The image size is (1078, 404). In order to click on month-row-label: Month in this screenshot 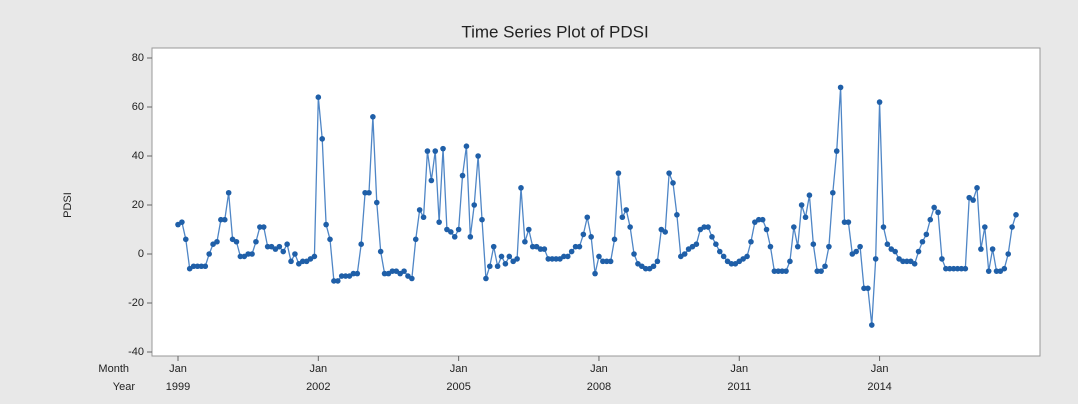, I will do `click(113, 369)`.